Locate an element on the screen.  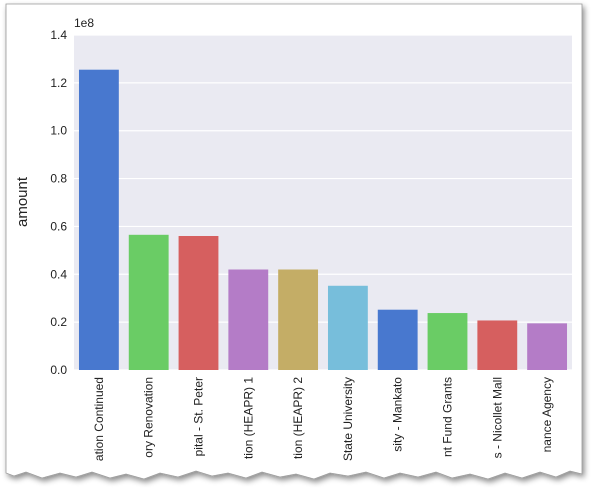
y-axis-label: amount is located at coordinates (22, 201).